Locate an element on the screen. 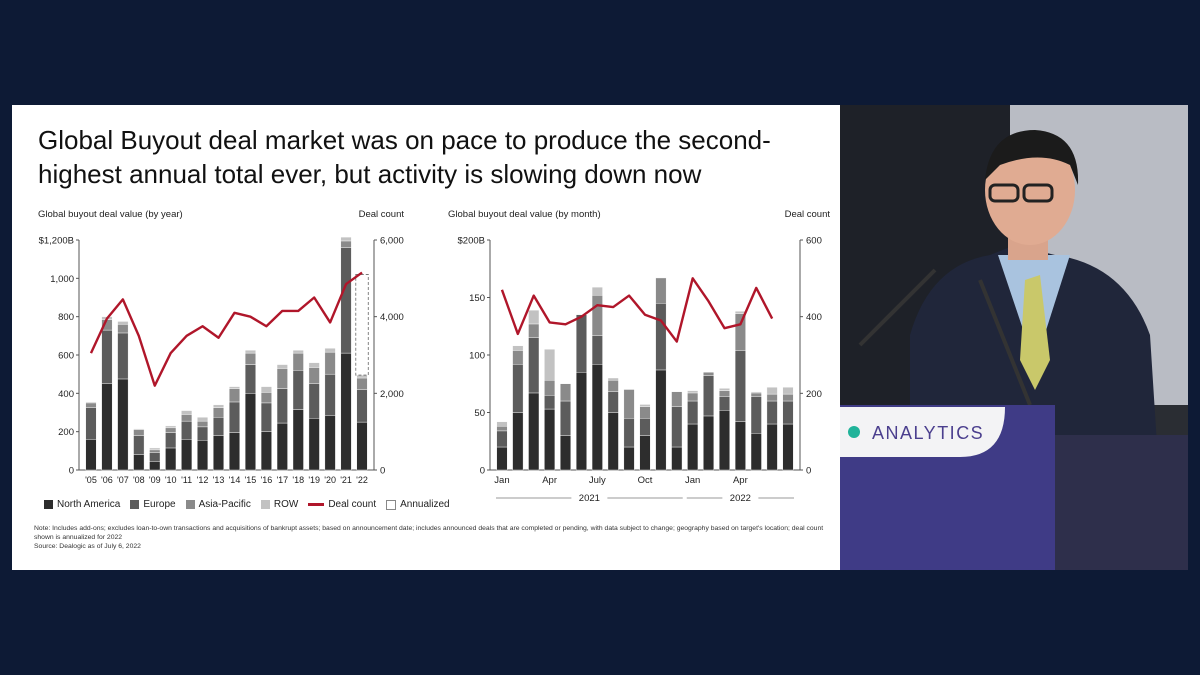 Image resolution: width=1200 pixels, height=675 pixels. legend-row: ROW is located at coordinates (279, 504).